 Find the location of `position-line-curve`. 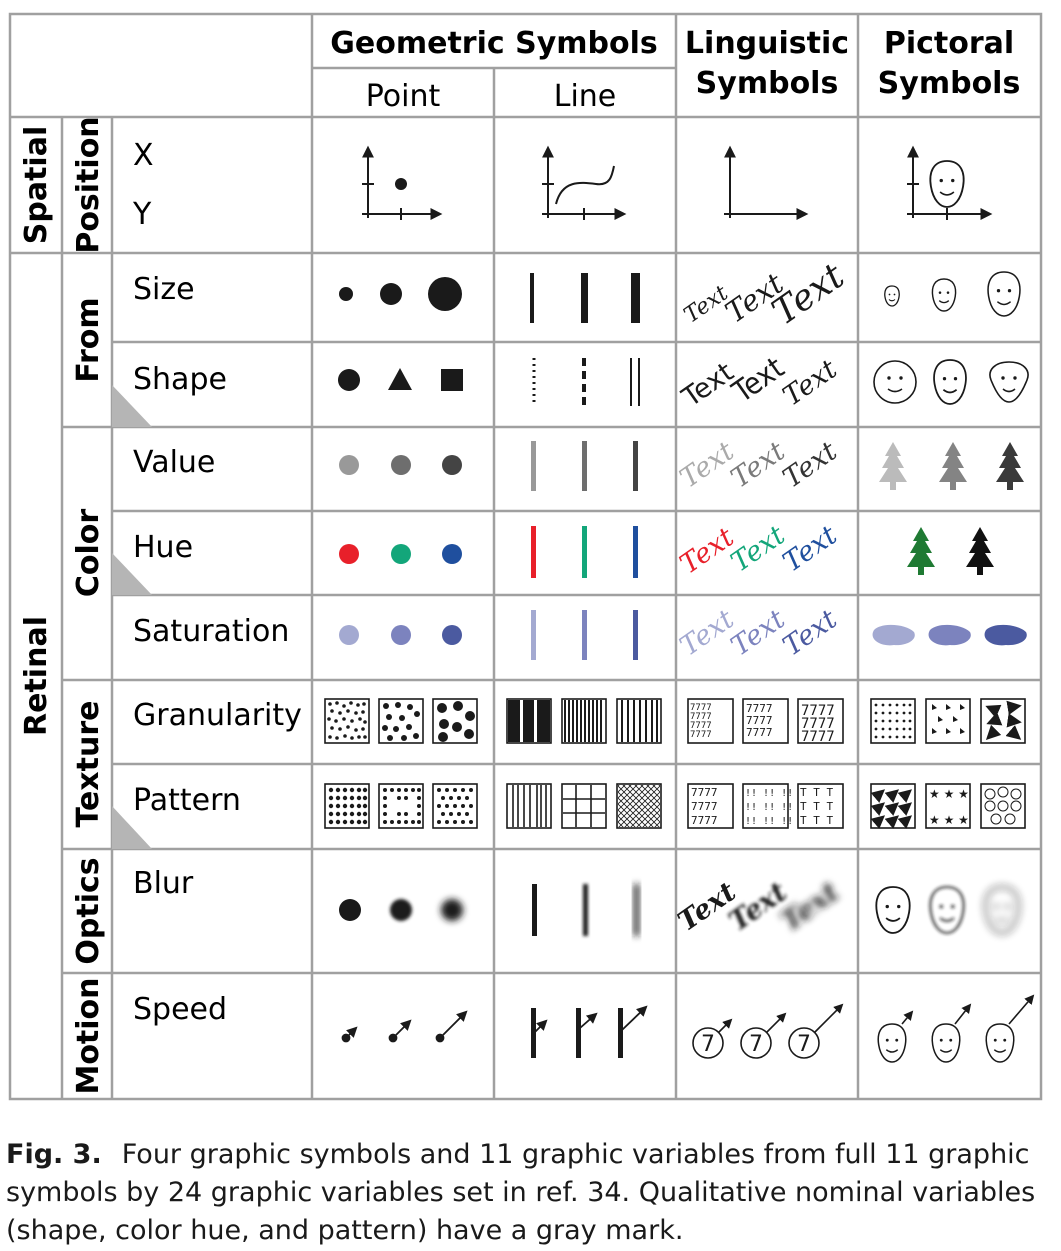

position-line-curve is located at coordinates (585, 185).